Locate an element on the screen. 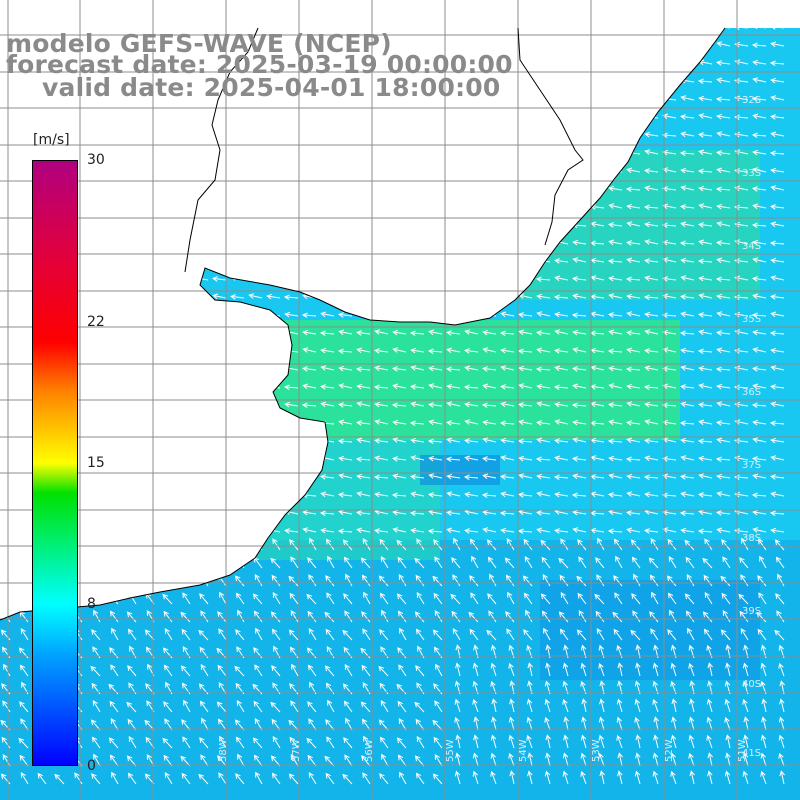  colorbar-tick-label: 8 is located at coordinates (91, 604).